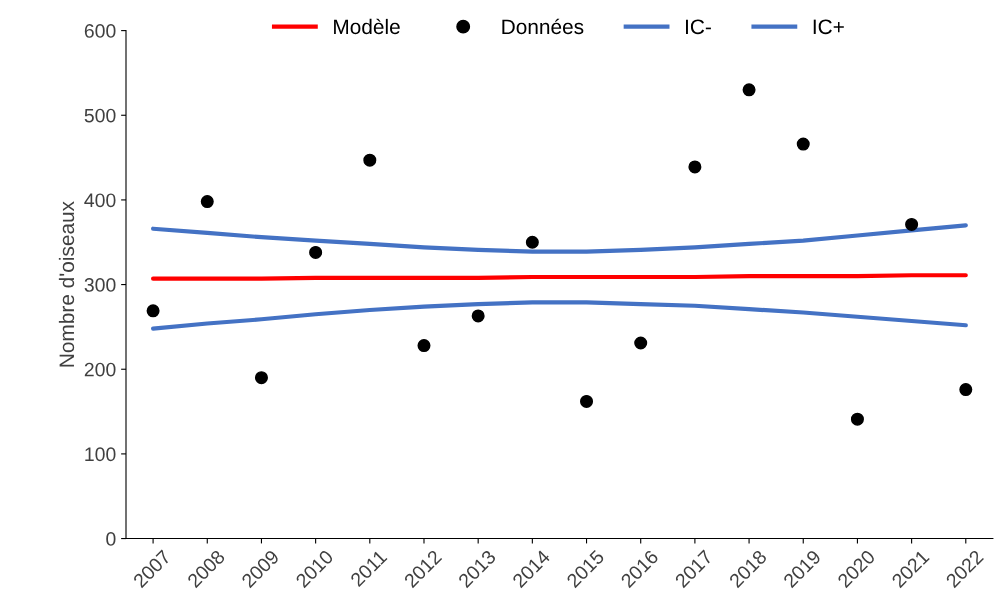 The height and width of the screenshot is (612, 1008). What do you see at coordinates (66, 284) in the screenshot?
I see `y-axis-title: Nombre d'oiseaux` at bounding box center [66, 284].